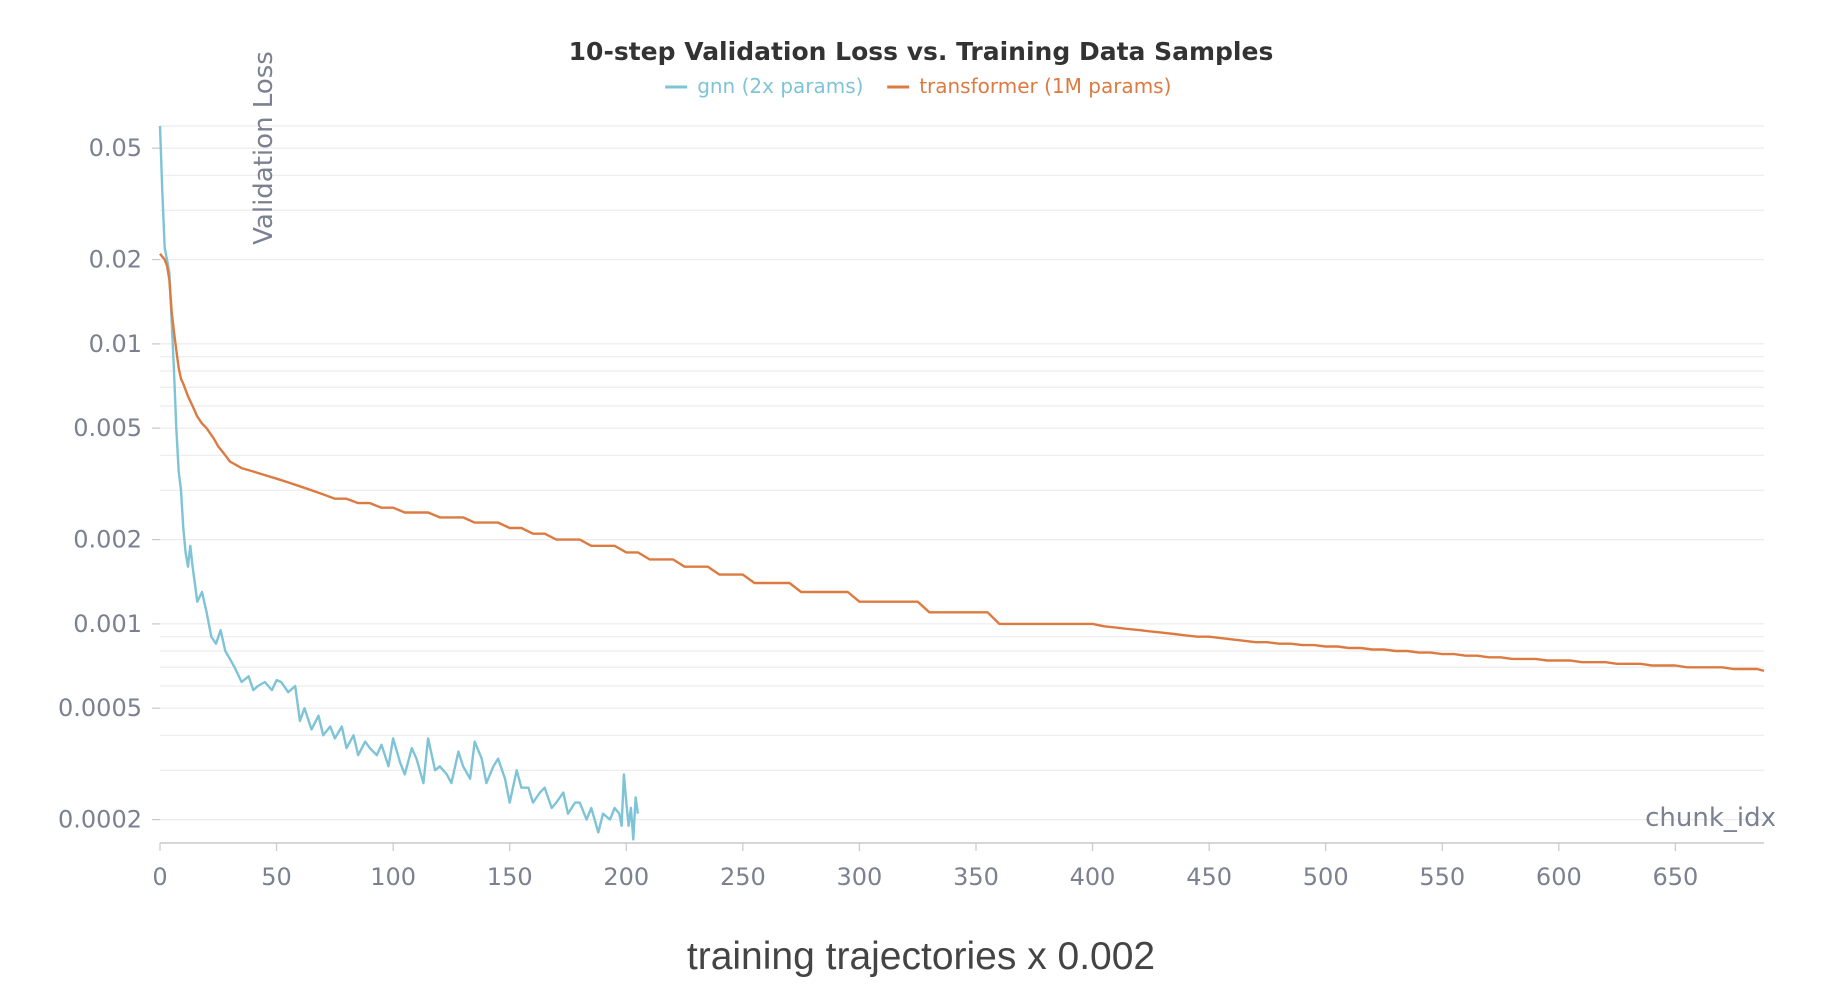 This screenshot has width=1842, height=1008. Describe the element at coordinates (921, 956) in the screenshot. I see `figure-caption: training trajectories x 0.002` at that location.